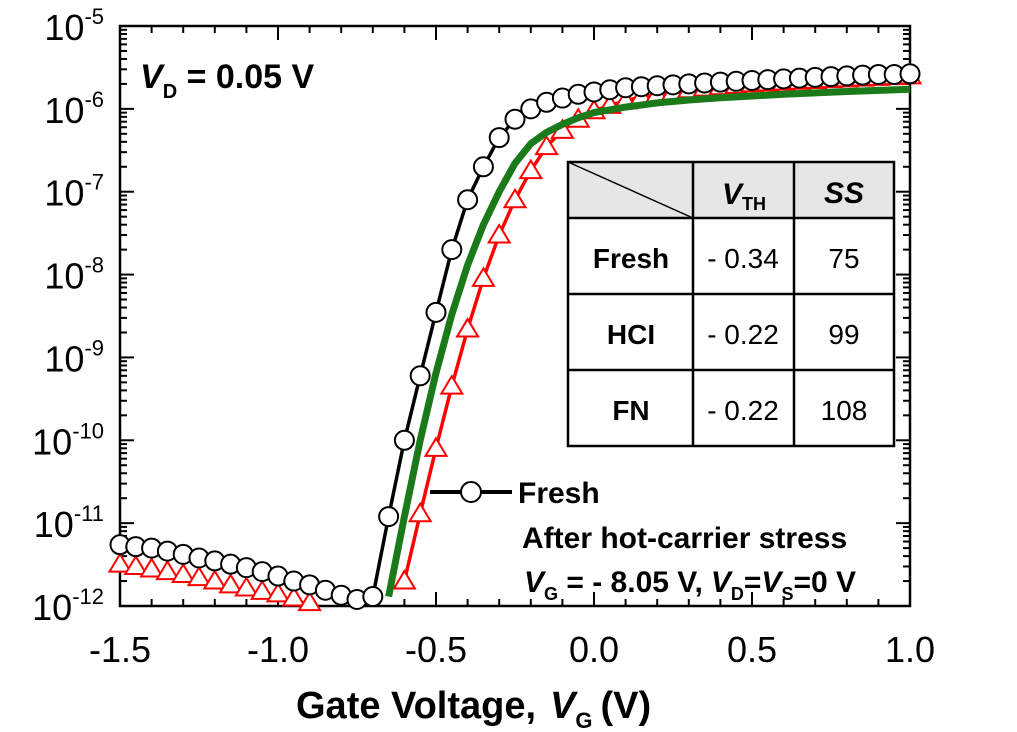 This screenshot has width=1017, height=732. Describe the element at coordinates (690, 585) in the screenshot. I see `legend-stress-line2: VG = - 8.05 V, VD=VS=0 V` at that location.